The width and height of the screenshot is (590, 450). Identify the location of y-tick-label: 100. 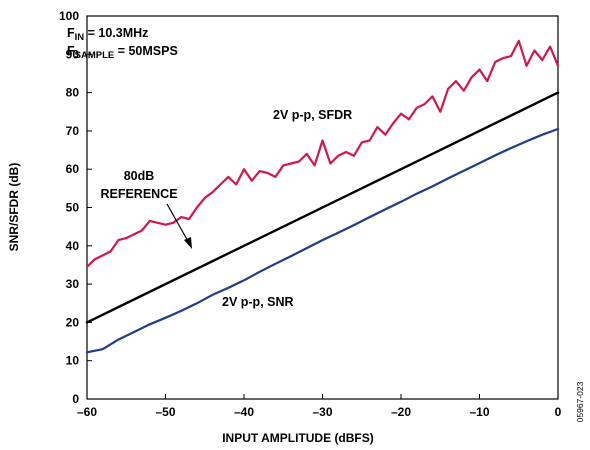
(69, 16).